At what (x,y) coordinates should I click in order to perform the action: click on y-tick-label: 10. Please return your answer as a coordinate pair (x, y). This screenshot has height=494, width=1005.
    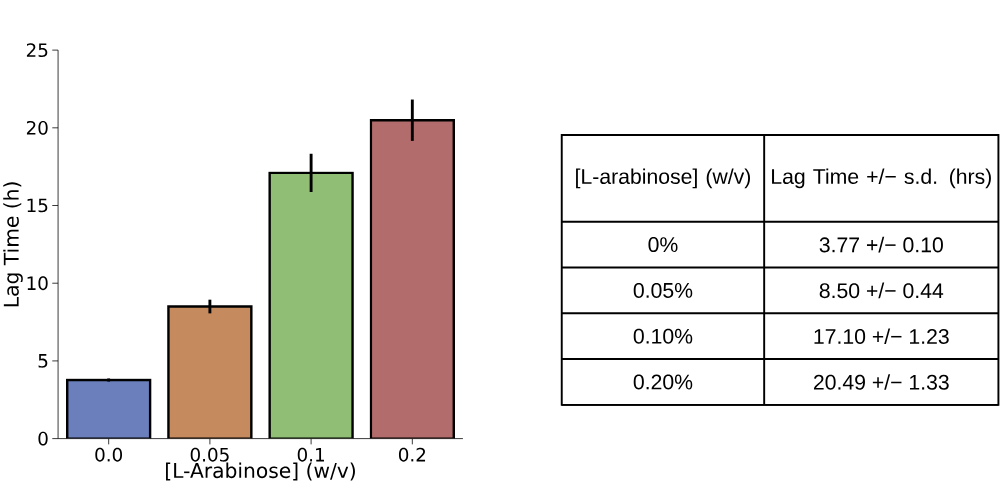
    Looking at the image, I should click on (37, 283).